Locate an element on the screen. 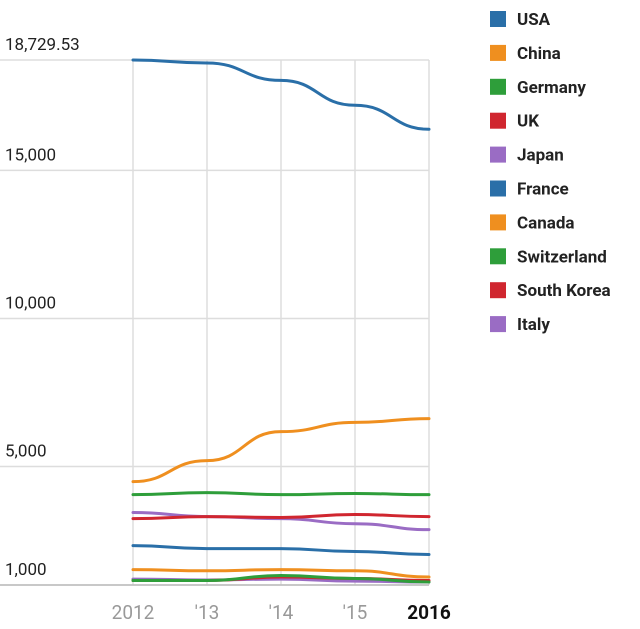 This screenshot has width=640, height=629. legend-label: USA is located at coordinates (534, 20).